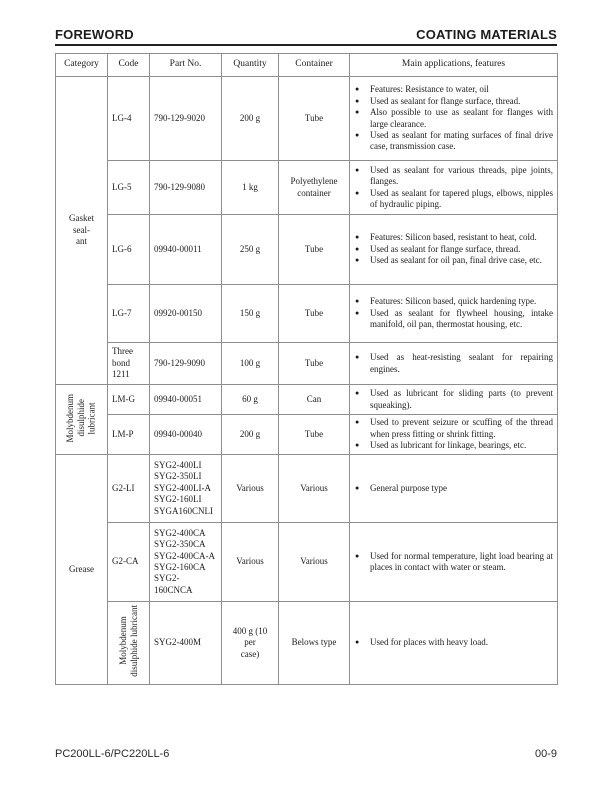 Image resolution: width=612 pixels, height=792 pixels. Describe the element at coordinates (81, 419) in the screenshot. I see `category-cell-molybdenum-lubricant: Molybdenum disulphide lubricant` at that location.